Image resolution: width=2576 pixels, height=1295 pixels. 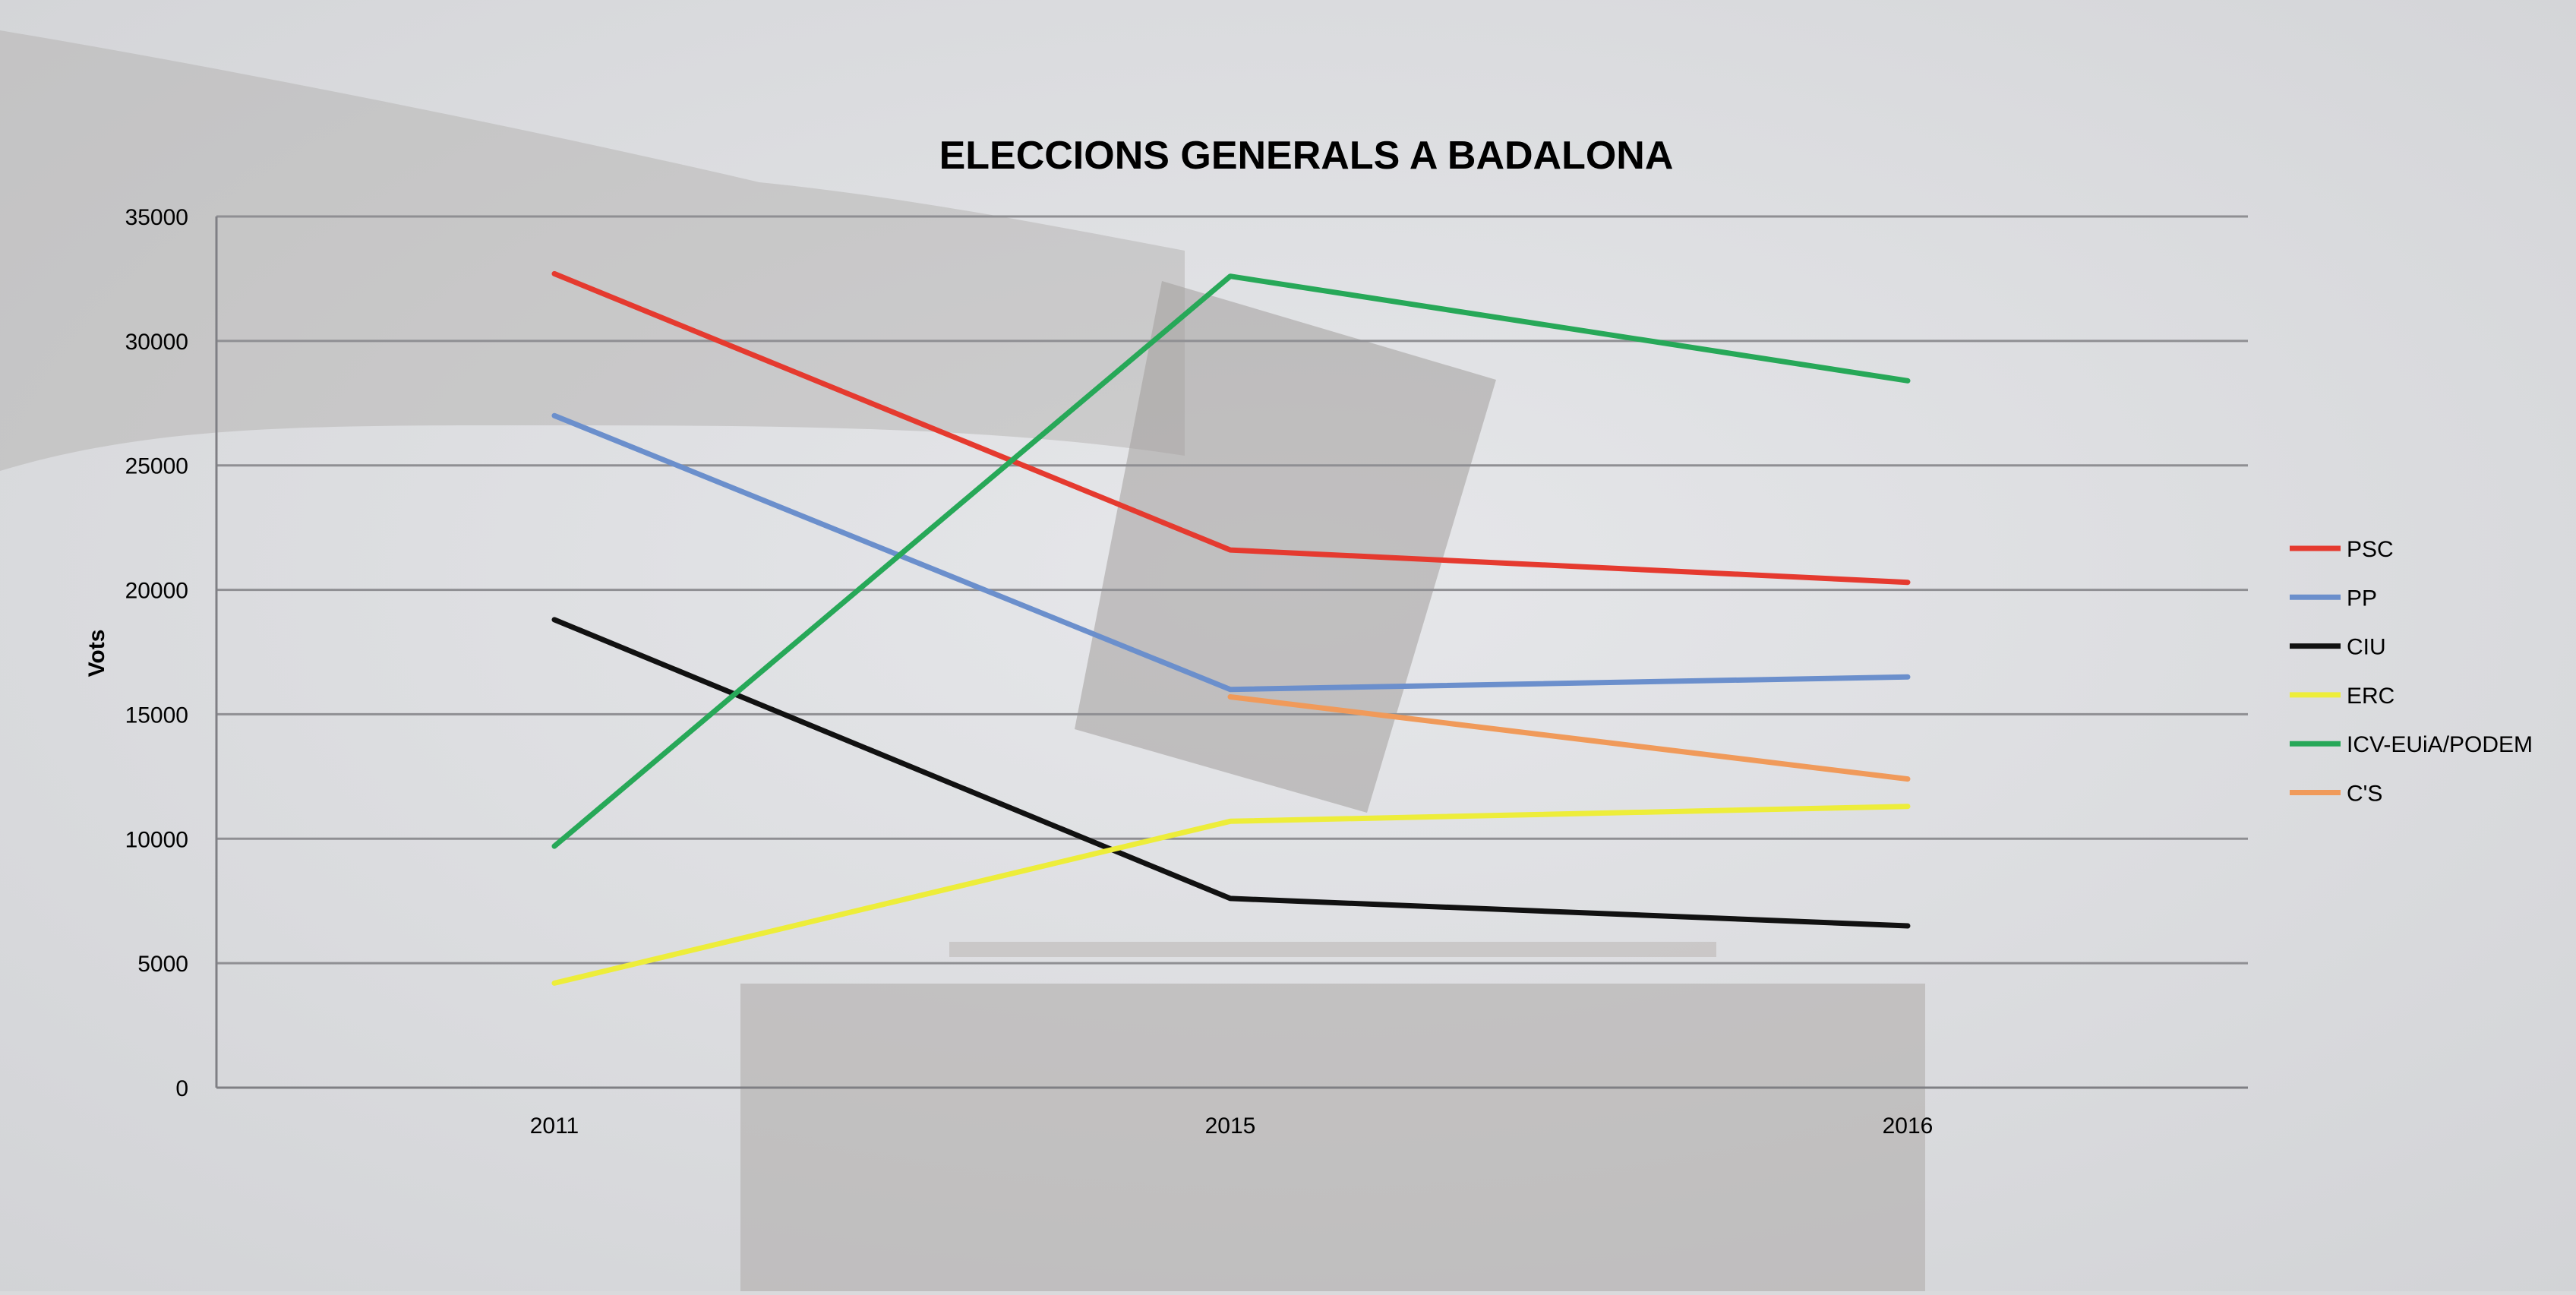 What do you see at coordinates (2411, 672) in the screenshot?
I see `legend: PSC PP CIU ERC ICV-EUiA/PODEM C'S` at bounding box center [2411, 672].